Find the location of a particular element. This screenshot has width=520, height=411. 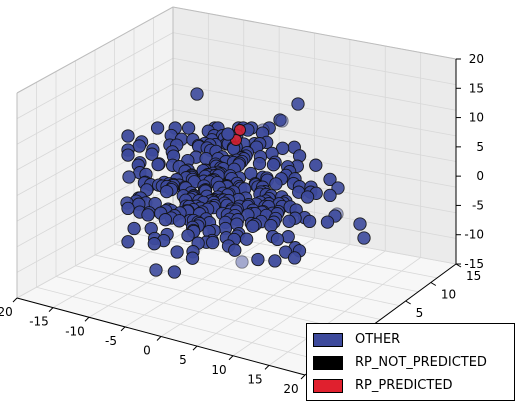

x-tick-label: 15 is located at coordinates (254, 379).